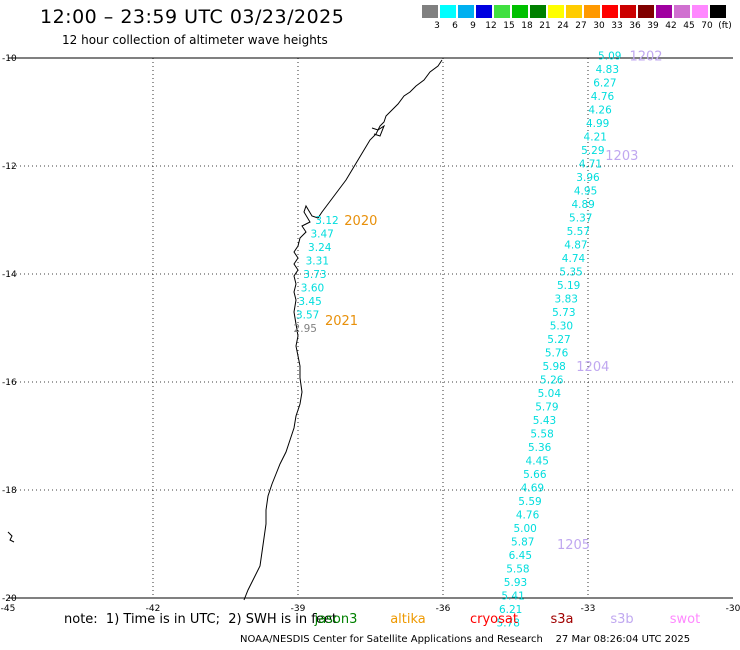 This screenshot has height=650, width=740. What do you see at coordinates (550, 394) in the screenshot?
I see `wave-height-value: 5.04` at bounding box center [550, 394].